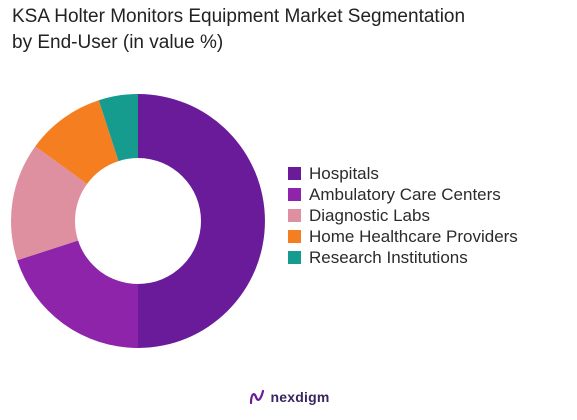 Image resolution: width=577 pixels, height=420 pixels. Describe the element at coordinates (118, 128) in the screenshot. I see `slice-research-institutions` at that location.